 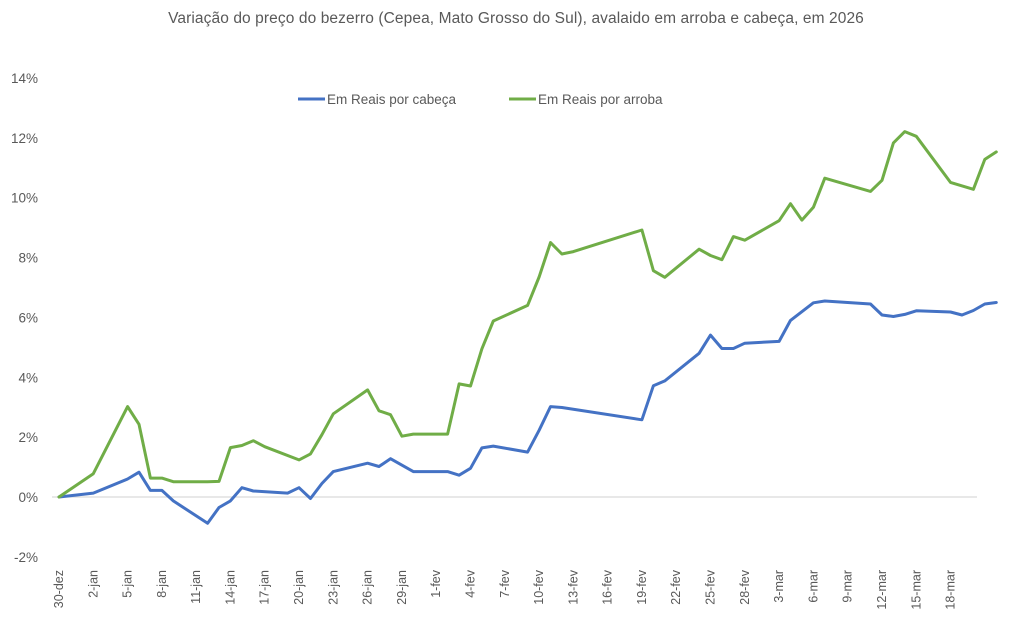 What do you see at coordinates (299, 587) in the screenshot?
I see `x-tick-label: 20-jan` at bounding box center [299, 587].